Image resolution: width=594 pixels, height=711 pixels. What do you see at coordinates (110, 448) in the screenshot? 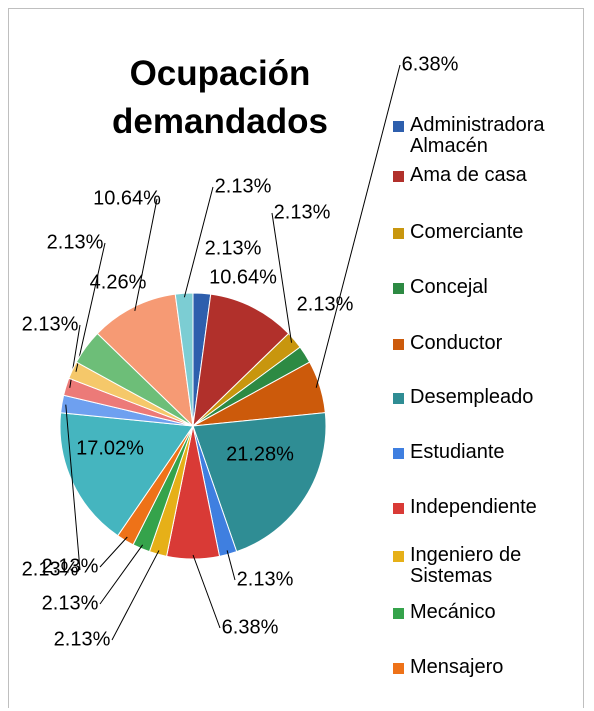
I see `data-label: 17.02%` at bounding box center [110, 448].